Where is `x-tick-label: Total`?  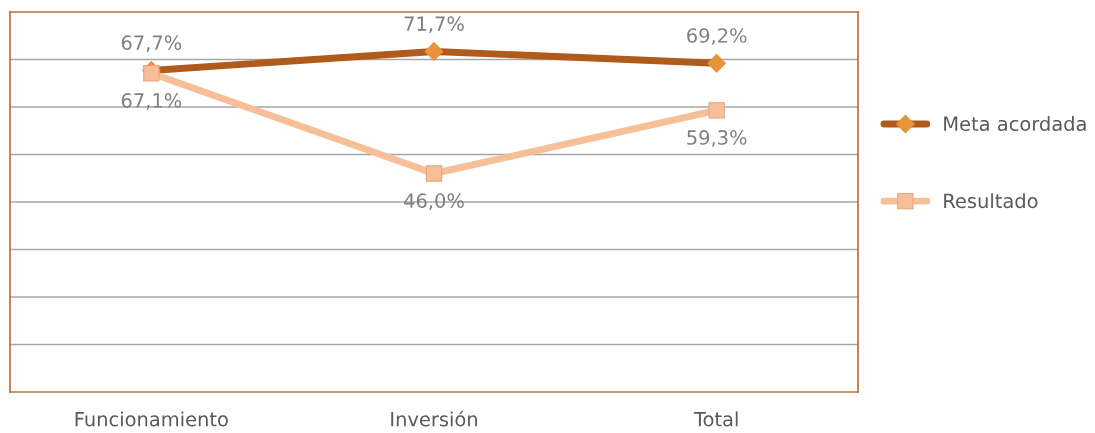
x-tick-label: Total is located at coordinates (715, 419).